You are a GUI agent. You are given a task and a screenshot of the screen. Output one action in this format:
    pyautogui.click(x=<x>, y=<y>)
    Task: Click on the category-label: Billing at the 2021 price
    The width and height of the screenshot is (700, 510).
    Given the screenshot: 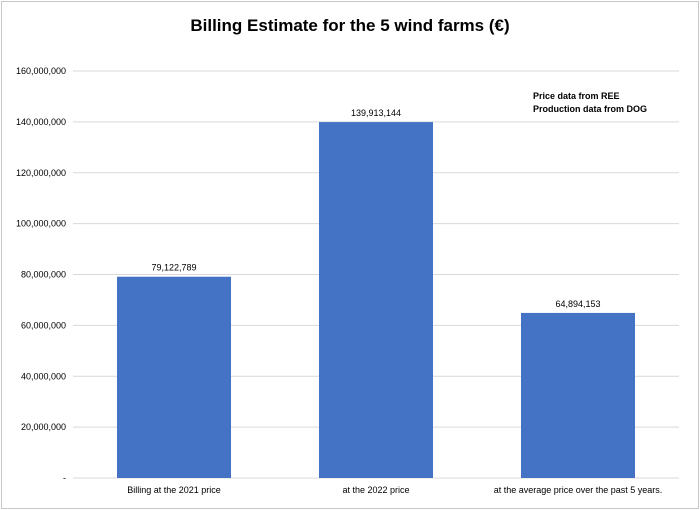 What is the action you would take?
    pyautogui.click(x=174, y=490)
    